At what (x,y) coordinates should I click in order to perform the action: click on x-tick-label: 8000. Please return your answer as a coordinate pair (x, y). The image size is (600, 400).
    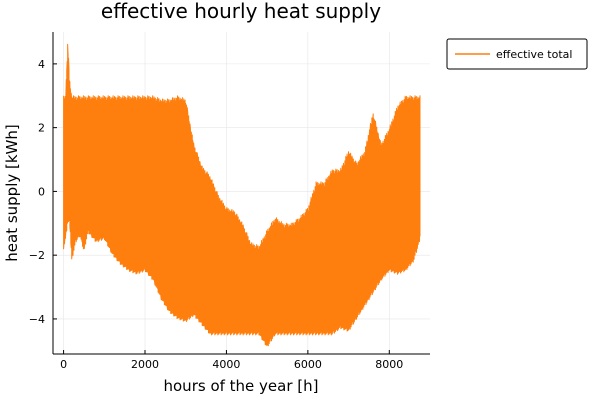
    Looking at the image, I should click on (389, 364).